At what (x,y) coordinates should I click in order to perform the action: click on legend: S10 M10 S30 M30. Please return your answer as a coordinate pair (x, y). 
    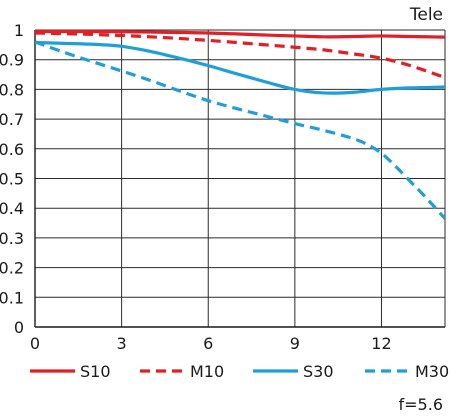
    Looking at the image, I should click on (239, 371).